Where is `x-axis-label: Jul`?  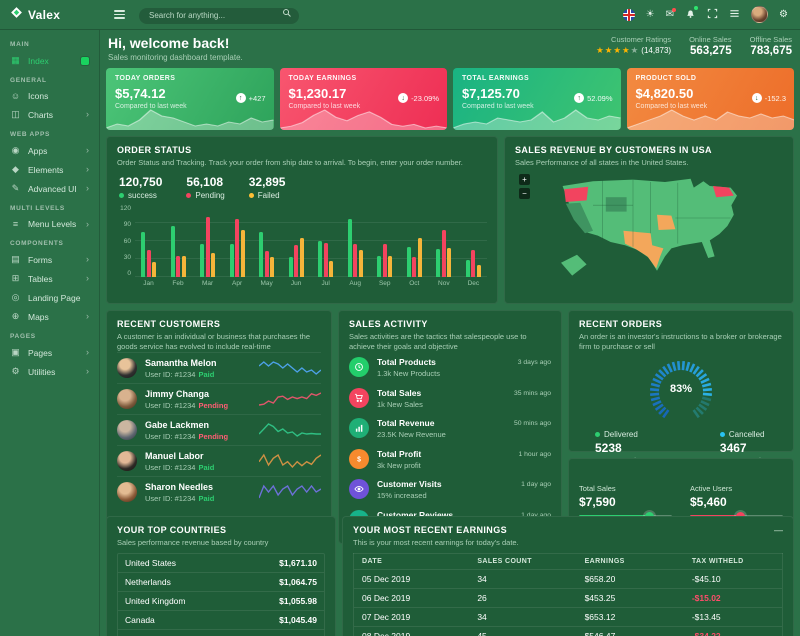
x-axis-label: Jul is located at coordinates (325, 284).